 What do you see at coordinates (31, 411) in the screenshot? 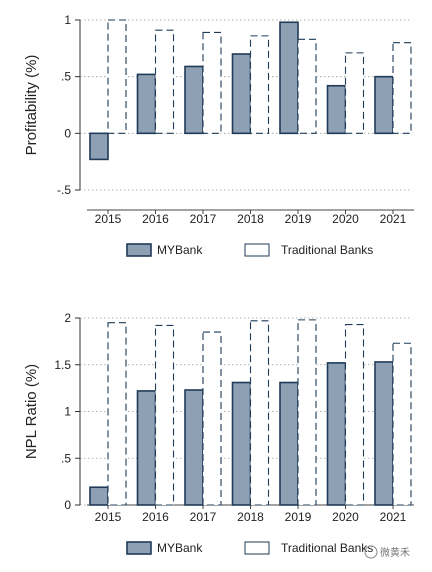
I see `y-axis-label: NPL Ratio (%)` at bounding box center [31, 411].